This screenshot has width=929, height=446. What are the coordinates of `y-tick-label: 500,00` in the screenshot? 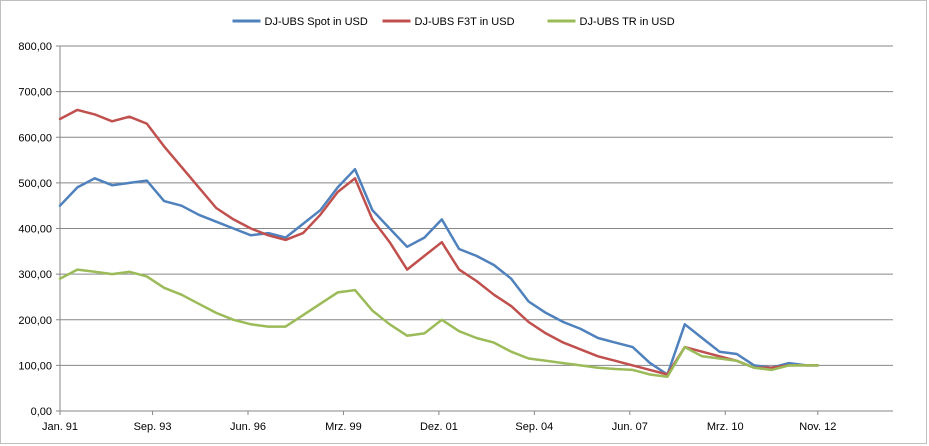 It's located at (35, 184).